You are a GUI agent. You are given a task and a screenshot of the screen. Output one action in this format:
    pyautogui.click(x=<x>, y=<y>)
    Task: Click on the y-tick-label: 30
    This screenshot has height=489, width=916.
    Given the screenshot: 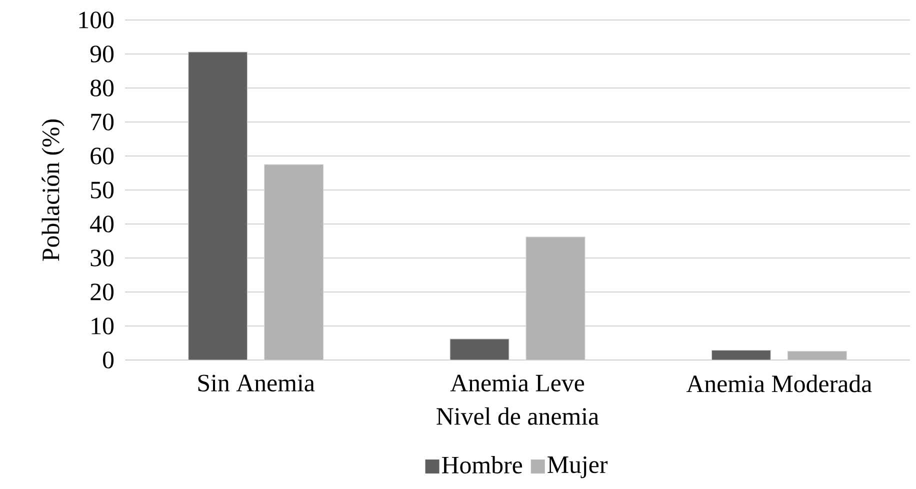 What is the action you would take?
    pyautogui.click(x=102, y=258)
    